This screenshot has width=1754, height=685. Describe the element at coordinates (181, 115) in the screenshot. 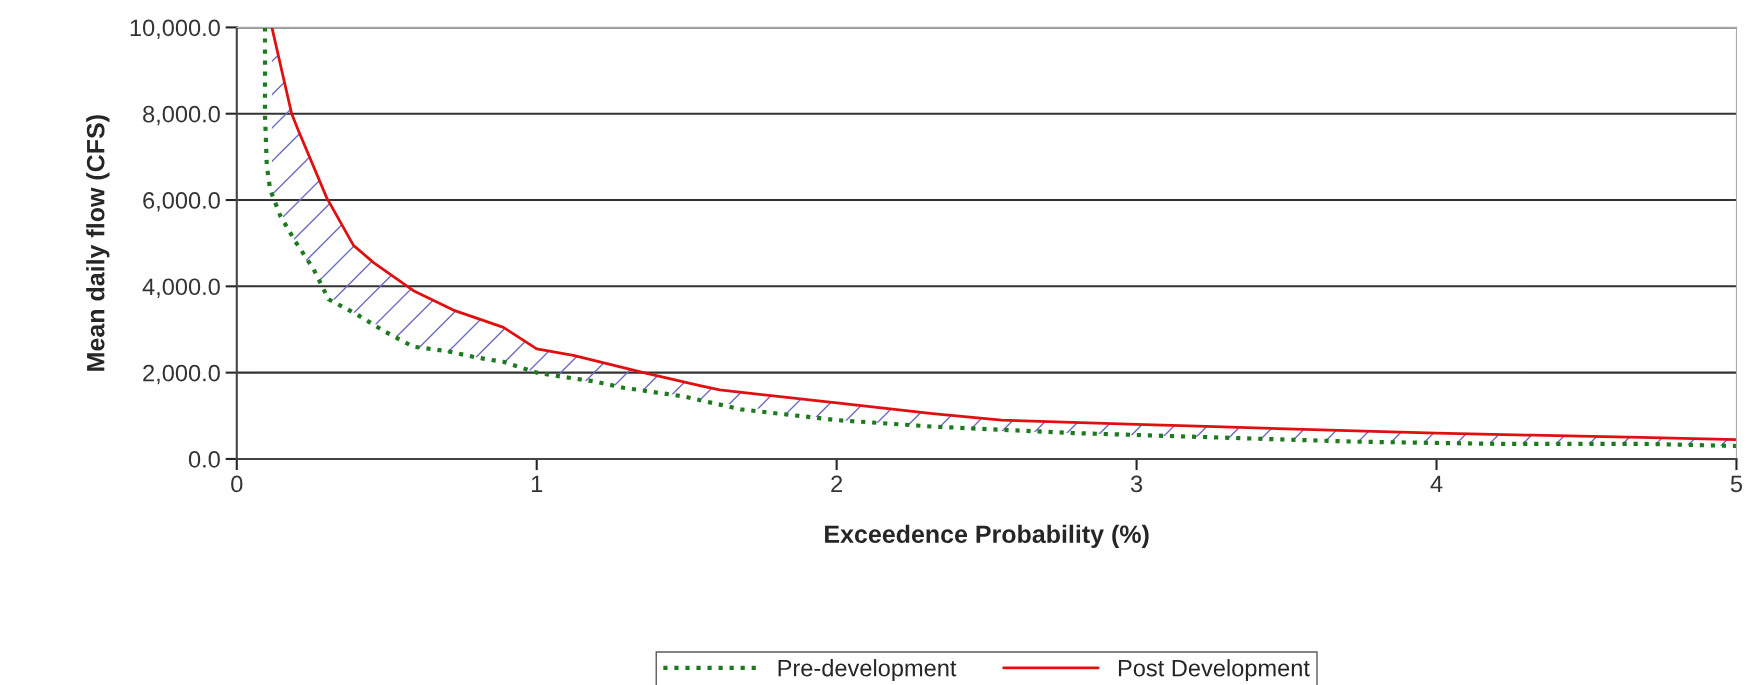

I see `y-tick-label: 8,000.0` at that location.